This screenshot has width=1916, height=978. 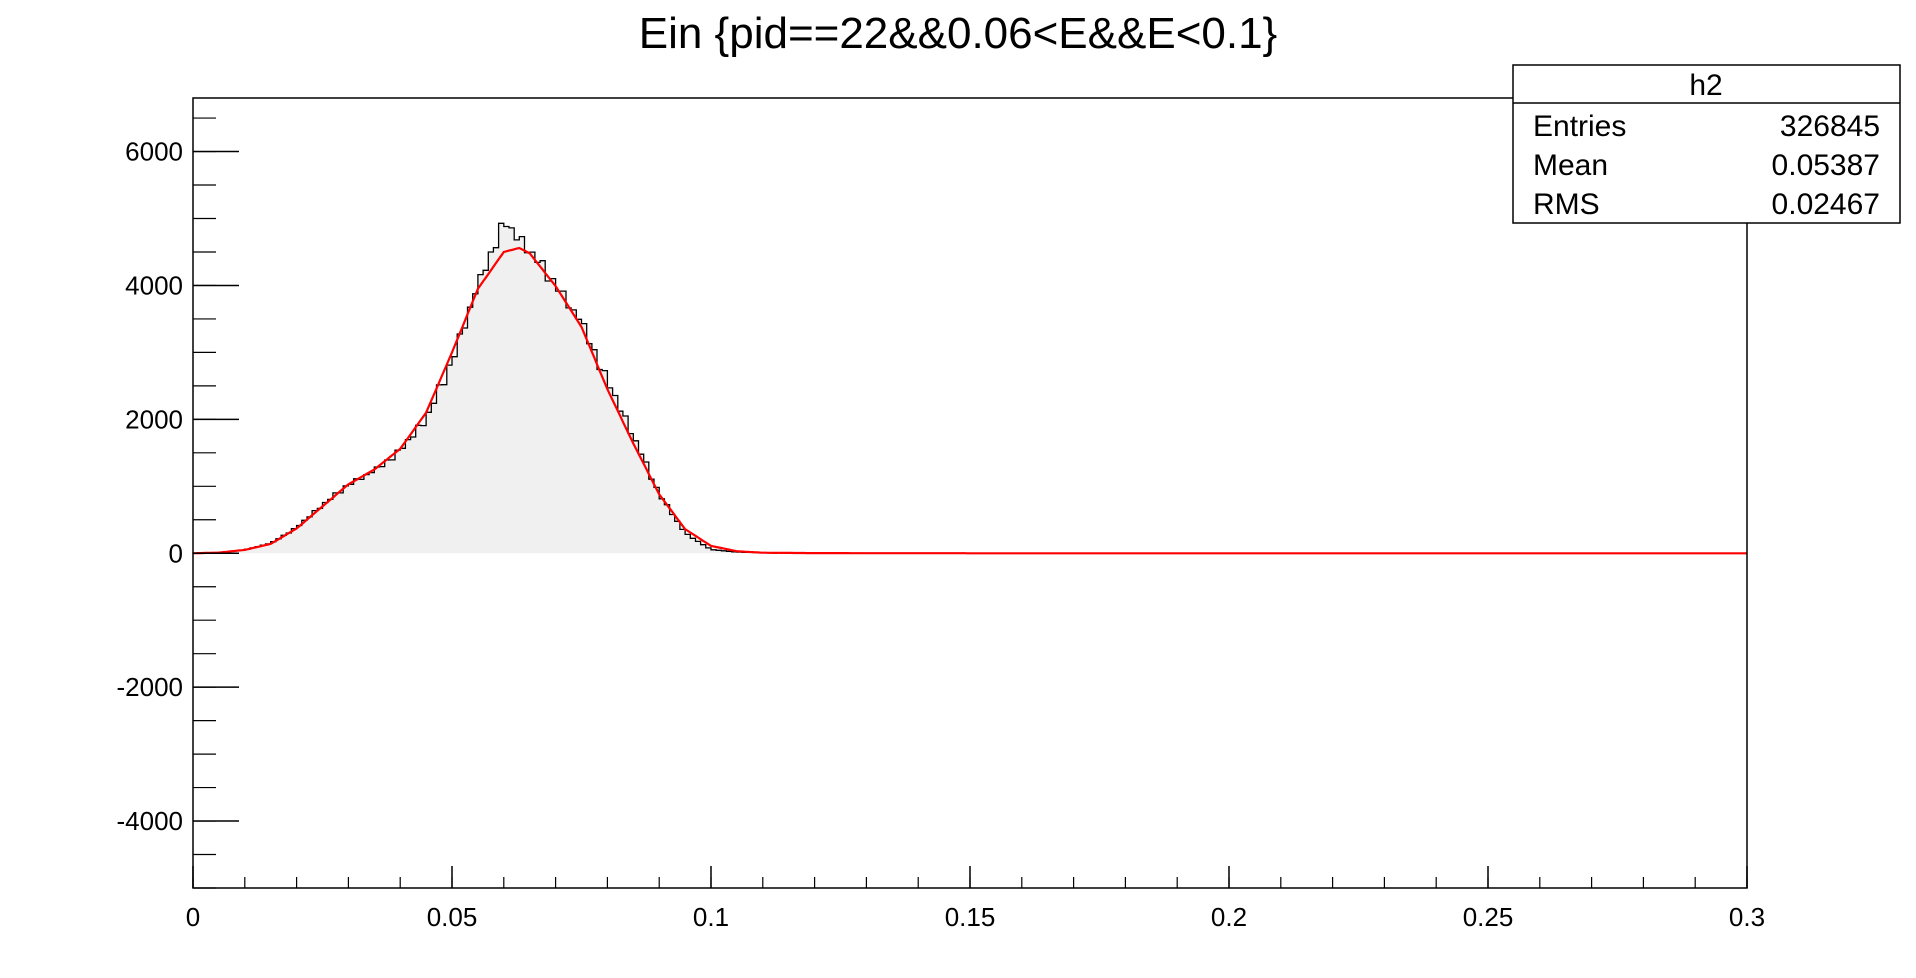 I want to click on stats-mean-value: 0.05387, so click(x=1826, y=165).